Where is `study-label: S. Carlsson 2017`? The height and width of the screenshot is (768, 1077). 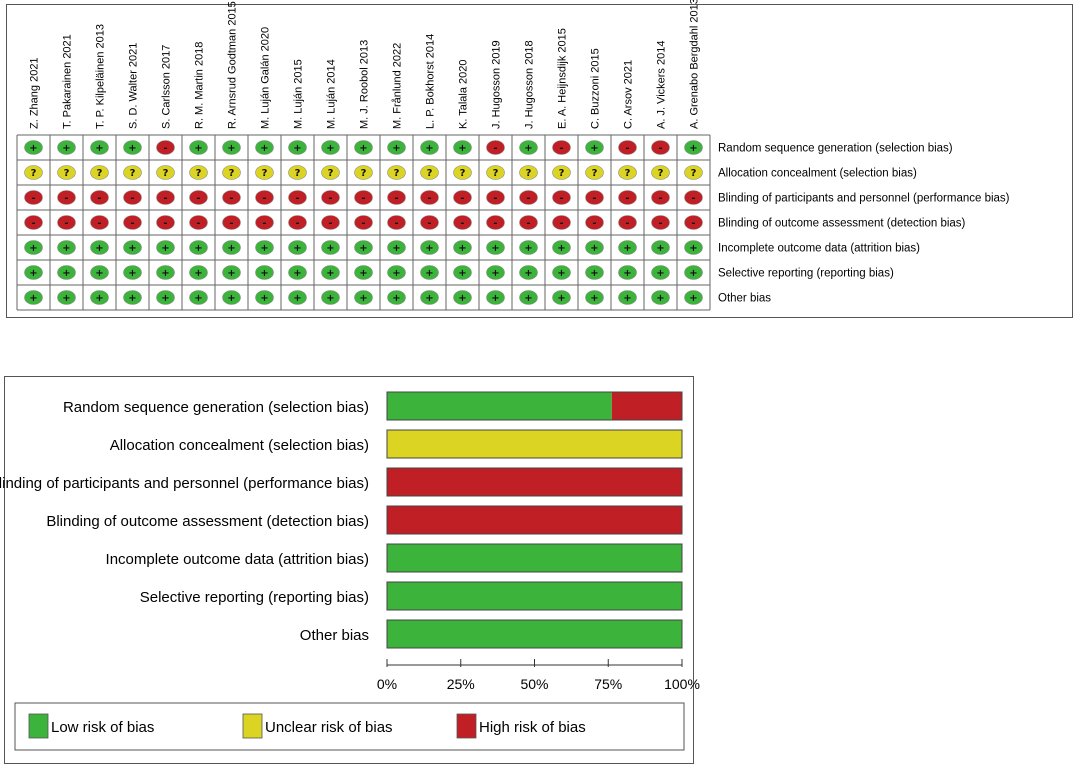
study-label: S. Carlsson 2017 is located at coordinates (167, 87).